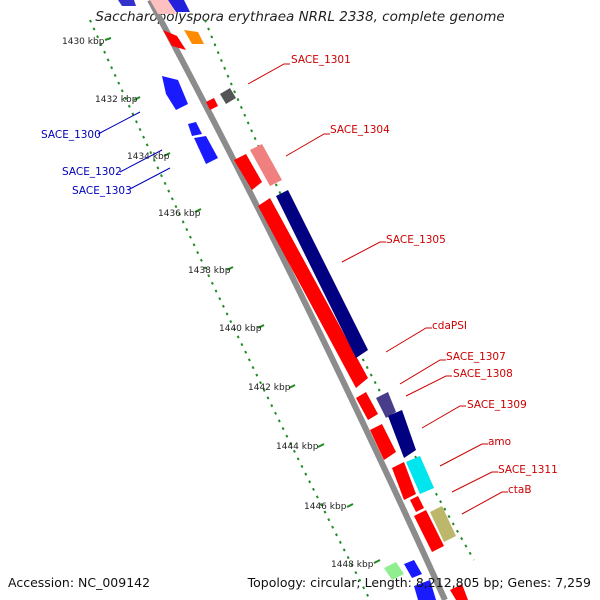 The height and width of the screenshot is (600, 600). Describe the element at coordinates (269, 388) in the screenshot. I see `tick-label: 1442 kbp` at that location.